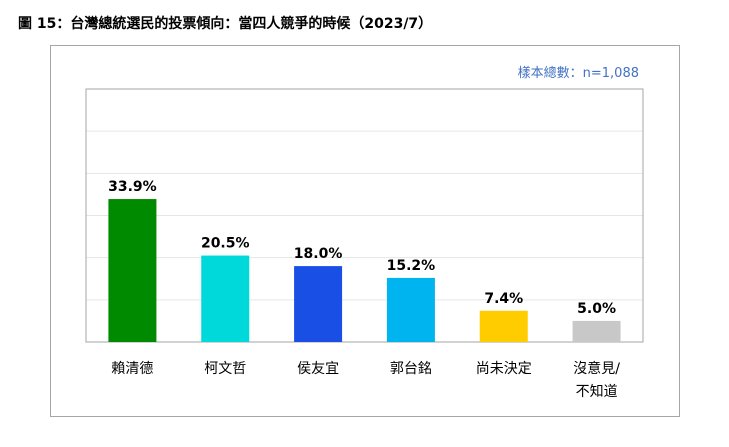  I want to click on category-label: 不知道, so click(597, 391).